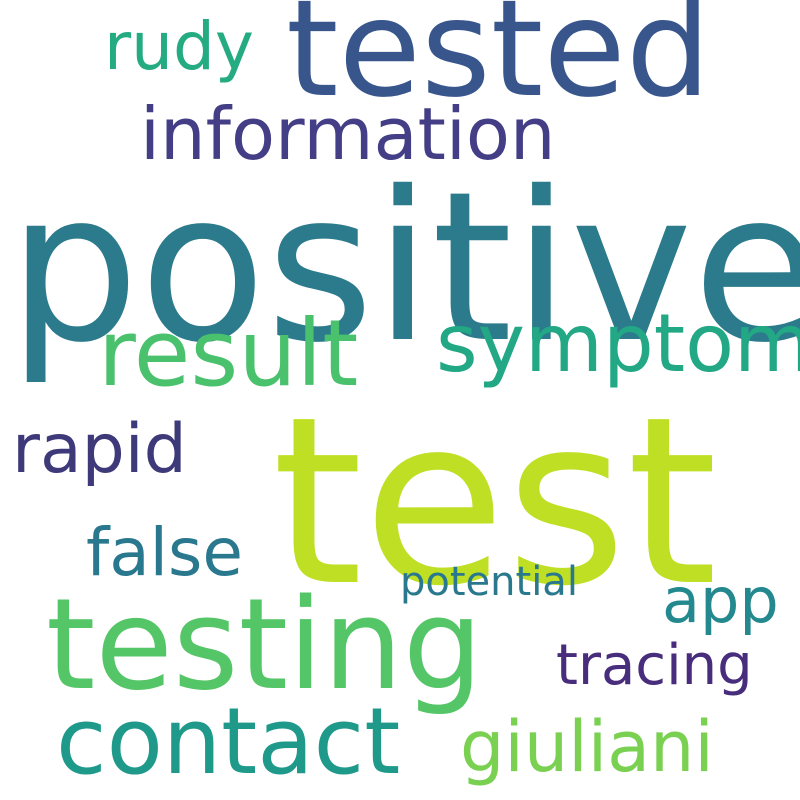  Describe the element at coordinates (264, 644) in the screenshot. I see `word-testing: testing` at that location.